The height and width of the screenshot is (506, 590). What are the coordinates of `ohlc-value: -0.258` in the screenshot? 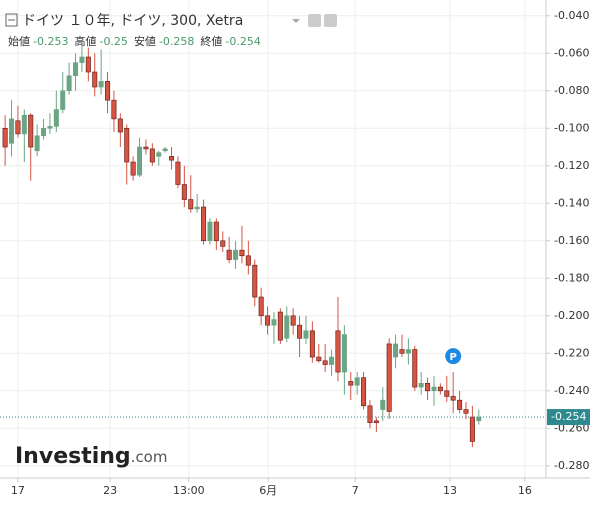 It's located at (176, 41).